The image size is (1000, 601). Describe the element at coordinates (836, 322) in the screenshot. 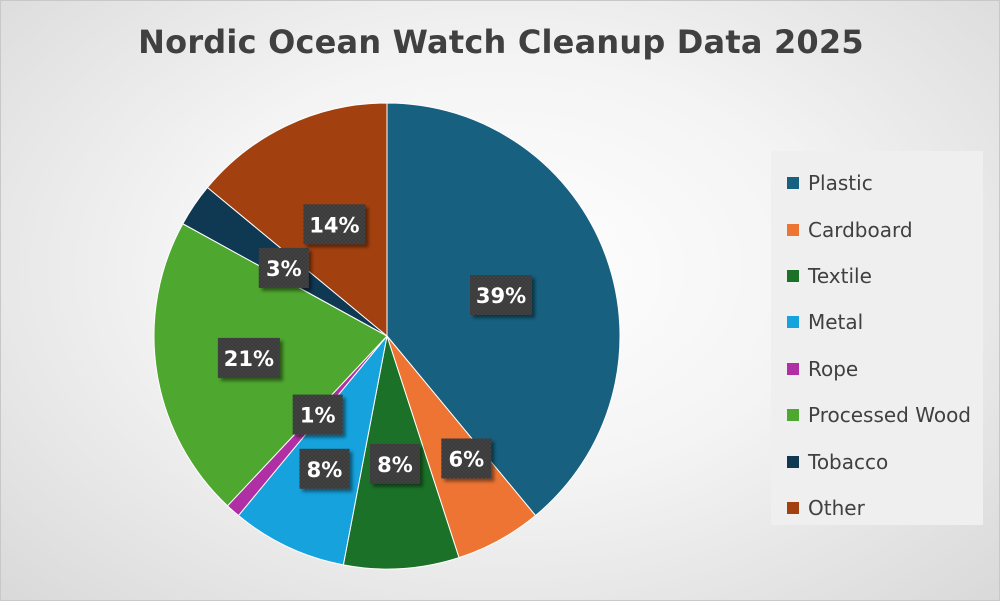

I see `legend-label: Metal` at that location.